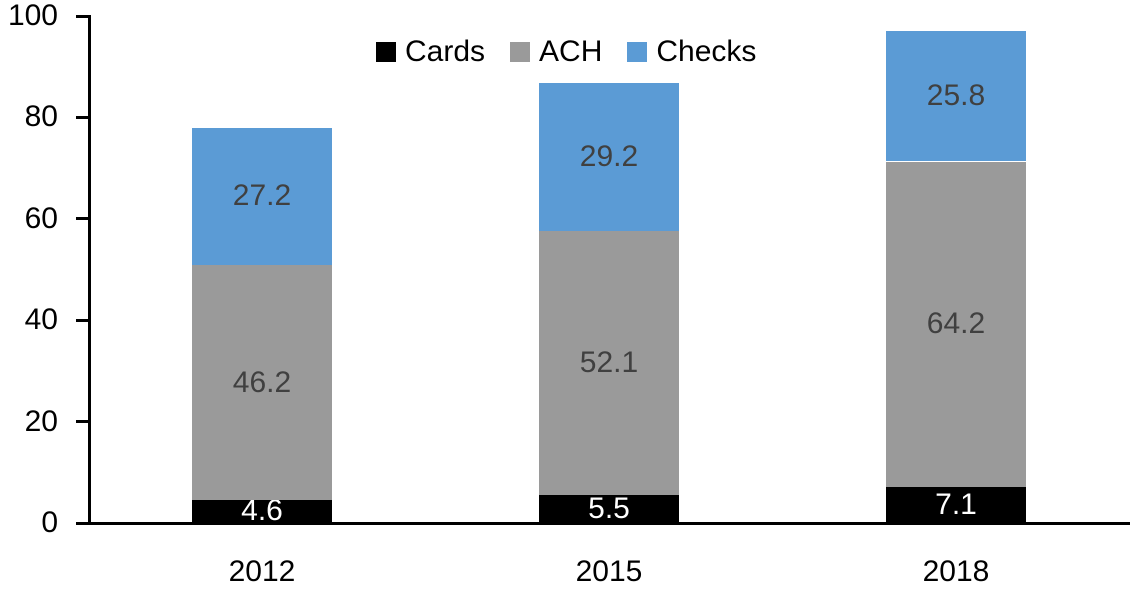 The image size is (1134, 599). I want to click on bar-segment-checks-2018: 25.8, so click(956, 96).